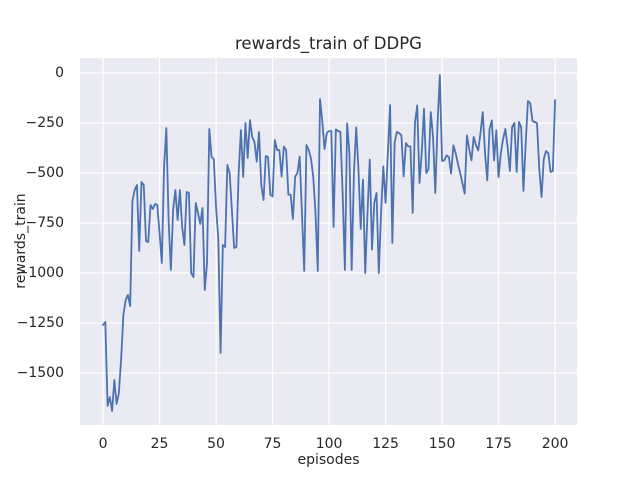  Describe the element at coordinates (272, 444) in the screenshot. I see `x-tick-label: 75` at that location.